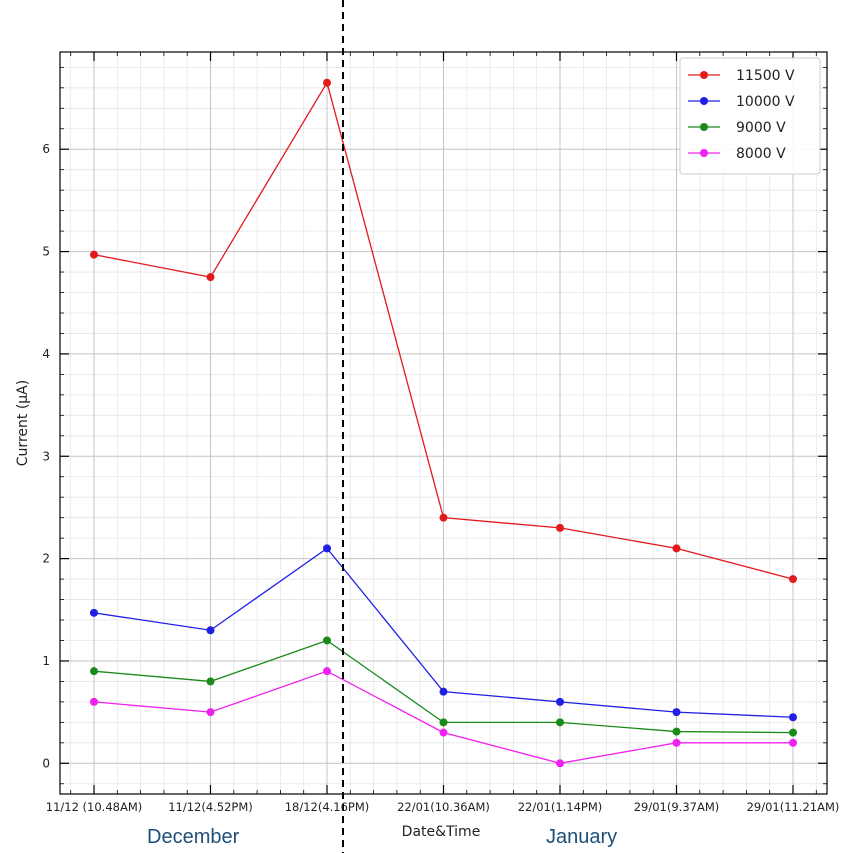  I want to click on y-tick-label: 5, so click(46, 252).